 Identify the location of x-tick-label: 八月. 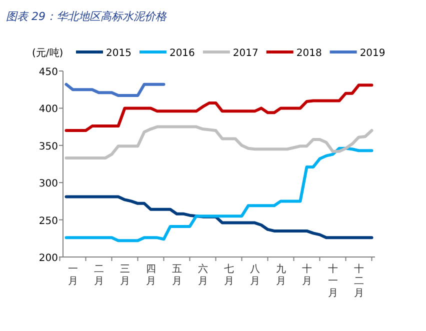
(255, 275).